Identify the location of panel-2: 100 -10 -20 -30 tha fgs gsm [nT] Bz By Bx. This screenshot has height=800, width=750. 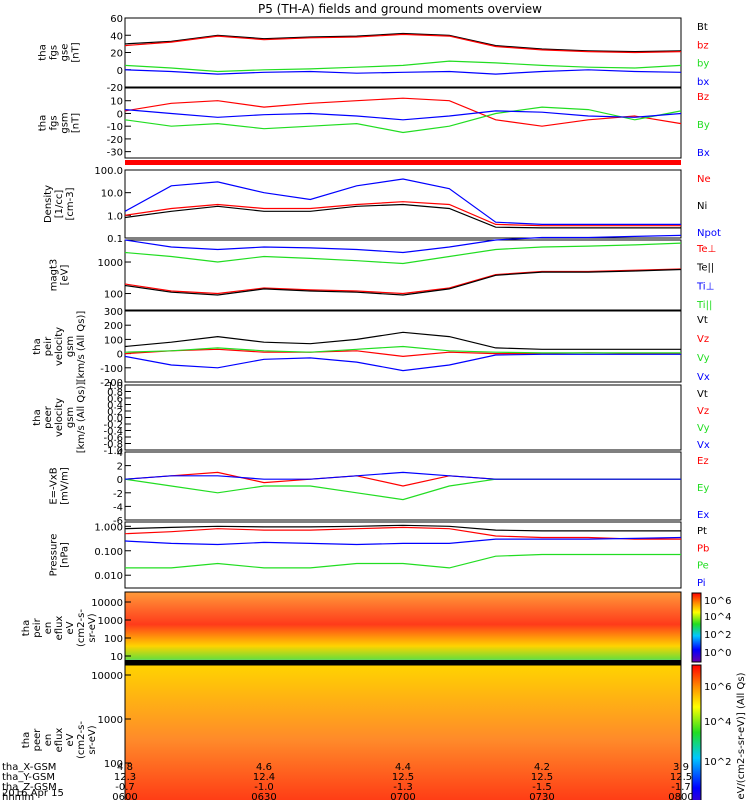
(374, 123).